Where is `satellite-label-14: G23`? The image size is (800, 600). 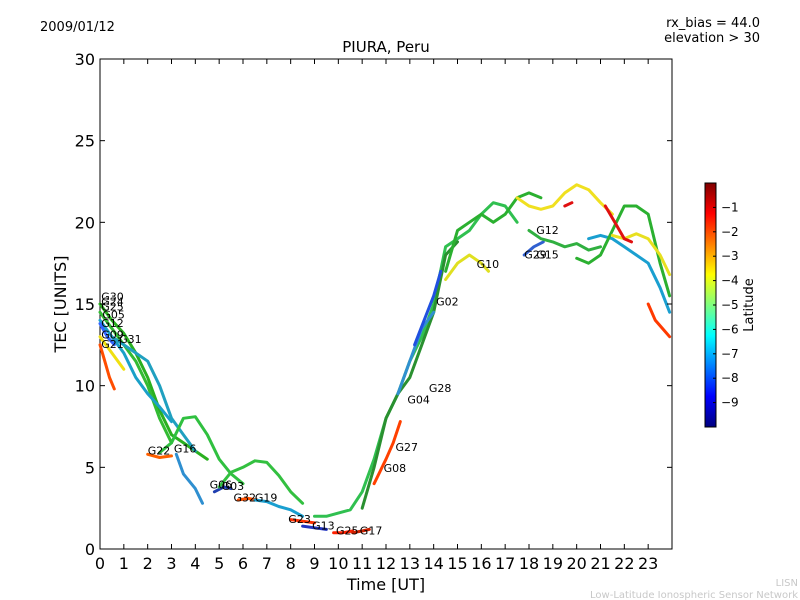 satellite-label-14: G23 is located at coordinates (299, 519).